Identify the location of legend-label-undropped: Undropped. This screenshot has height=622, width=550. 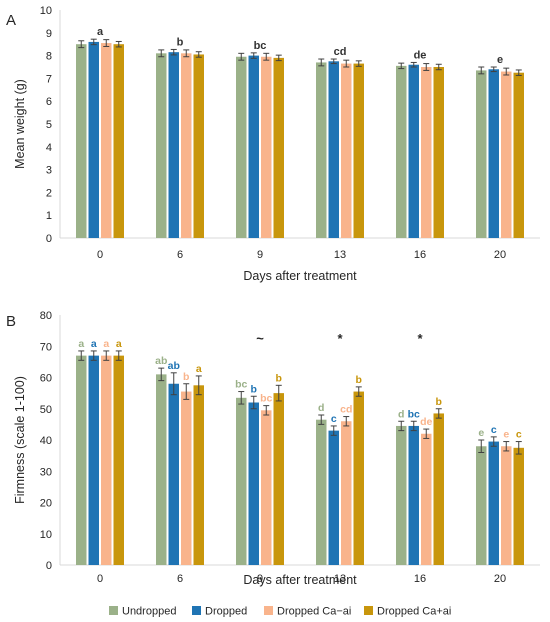
(149, 612).